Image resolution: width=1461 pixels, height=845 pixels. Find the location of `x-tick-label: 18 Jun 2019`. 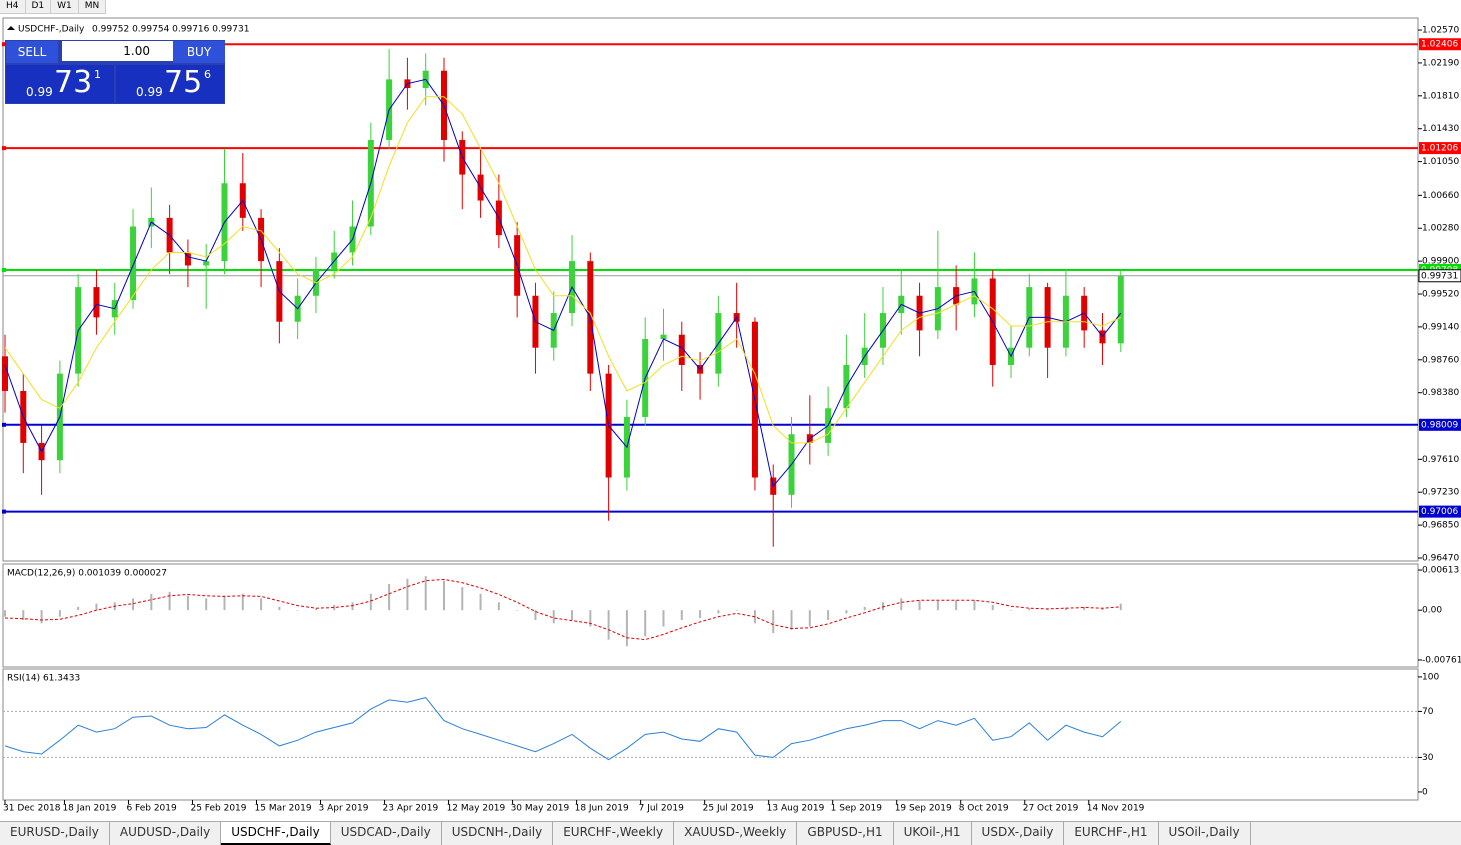

x-tick-label: 18 Jun 2019 is located at coordinates (602, 809).